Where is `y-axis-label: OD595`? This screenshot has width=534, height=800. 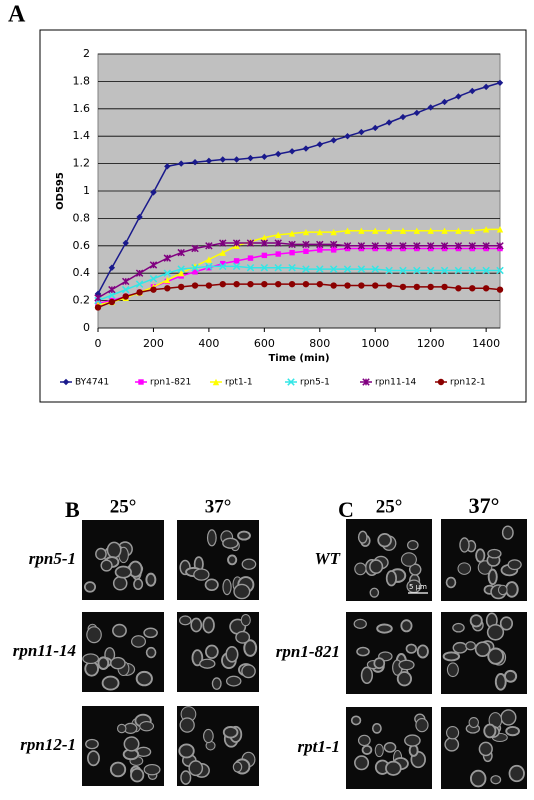 y-axis-label: OD595 is located at coordinates (60, 191).